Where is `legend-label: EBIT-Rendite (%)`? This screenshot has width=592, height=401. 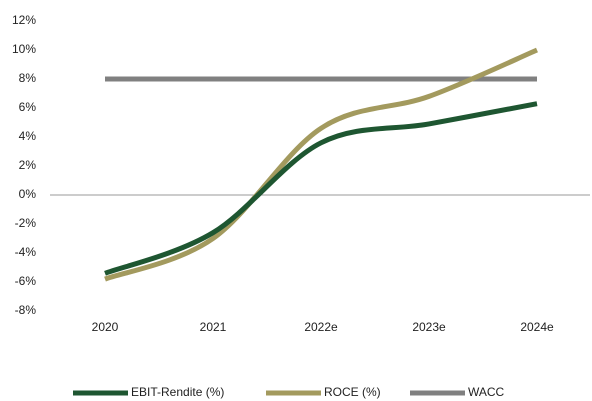
legend-label: EBIT-Rendite (%) is located at coordinates (177, 392).